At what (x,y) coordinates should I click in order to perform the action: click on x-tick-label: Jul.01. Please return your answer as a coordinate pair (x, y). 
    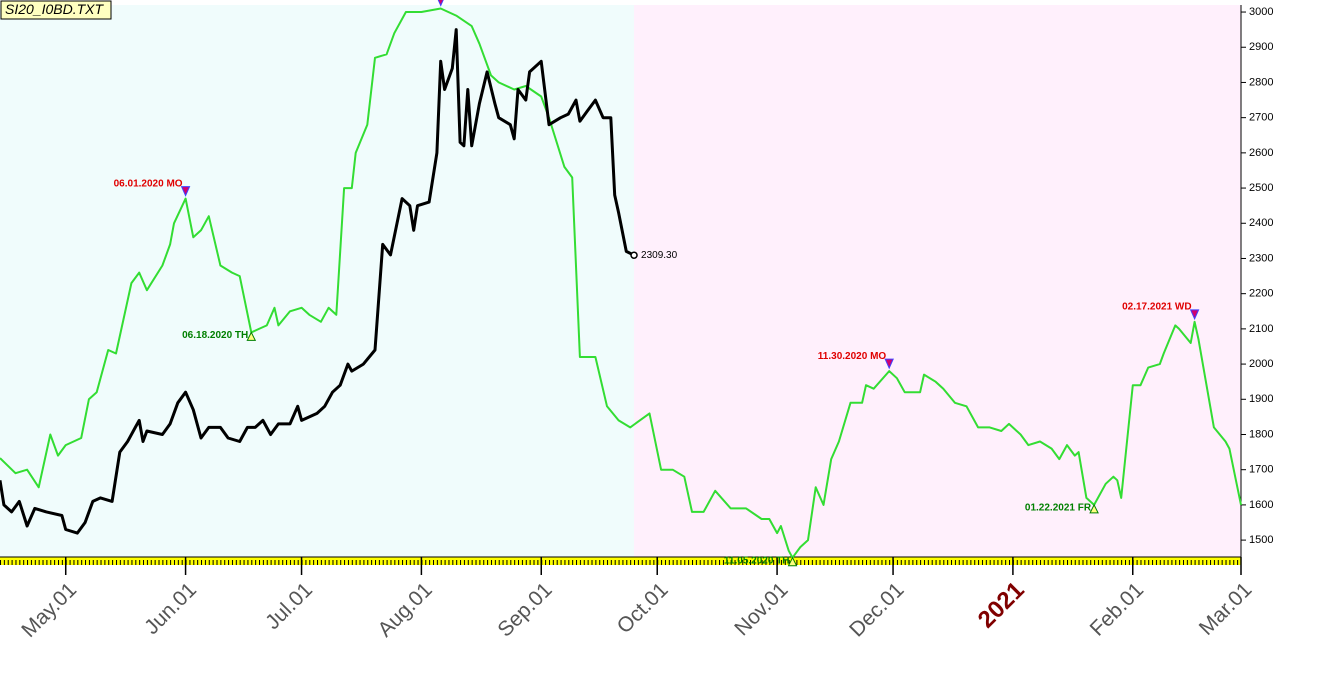
    Looking at the image, I should click on (289, 606).